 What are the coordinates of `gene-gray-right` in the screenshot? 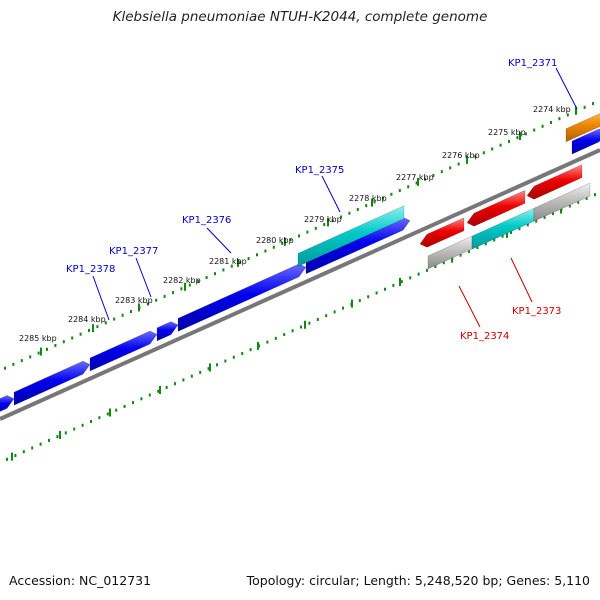 It's located at (562, 202).